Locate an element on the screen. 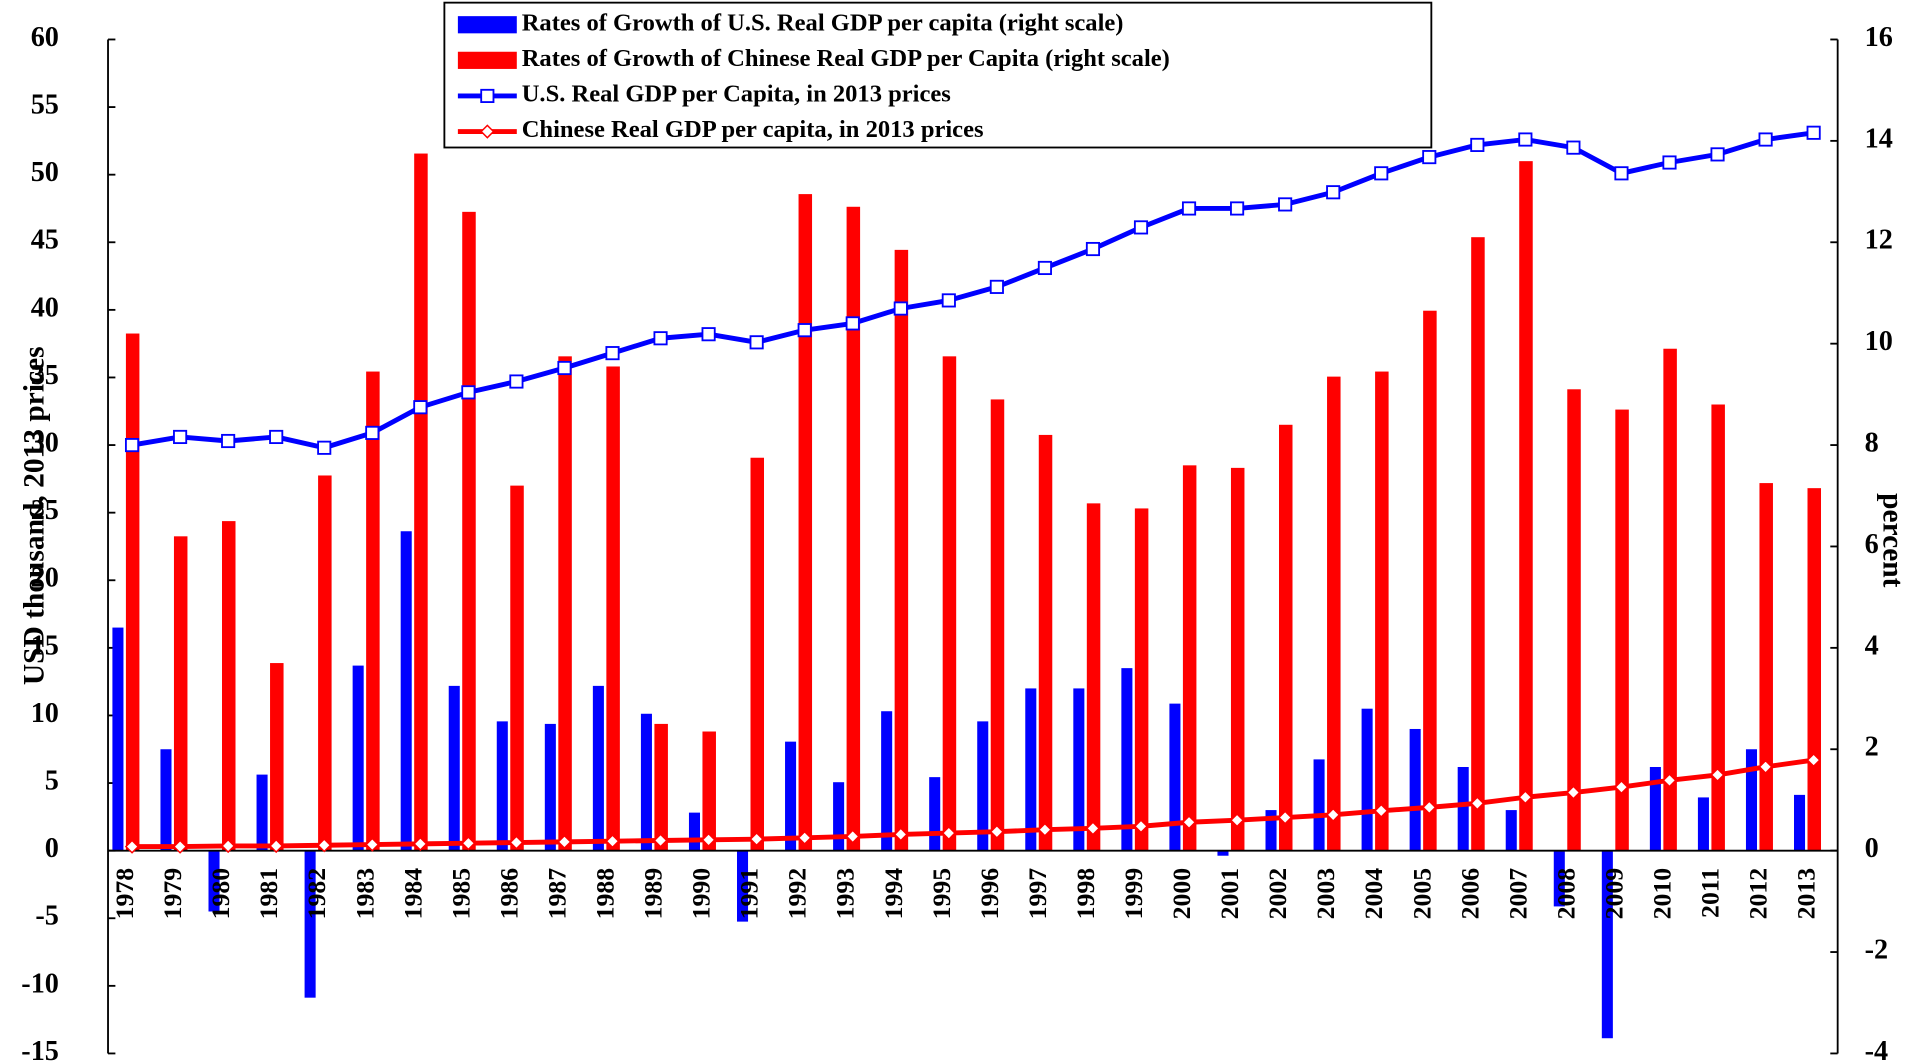 The image size is (1915, 1061). x-tick-label: 2002 is located at coordinates (1277, 894).